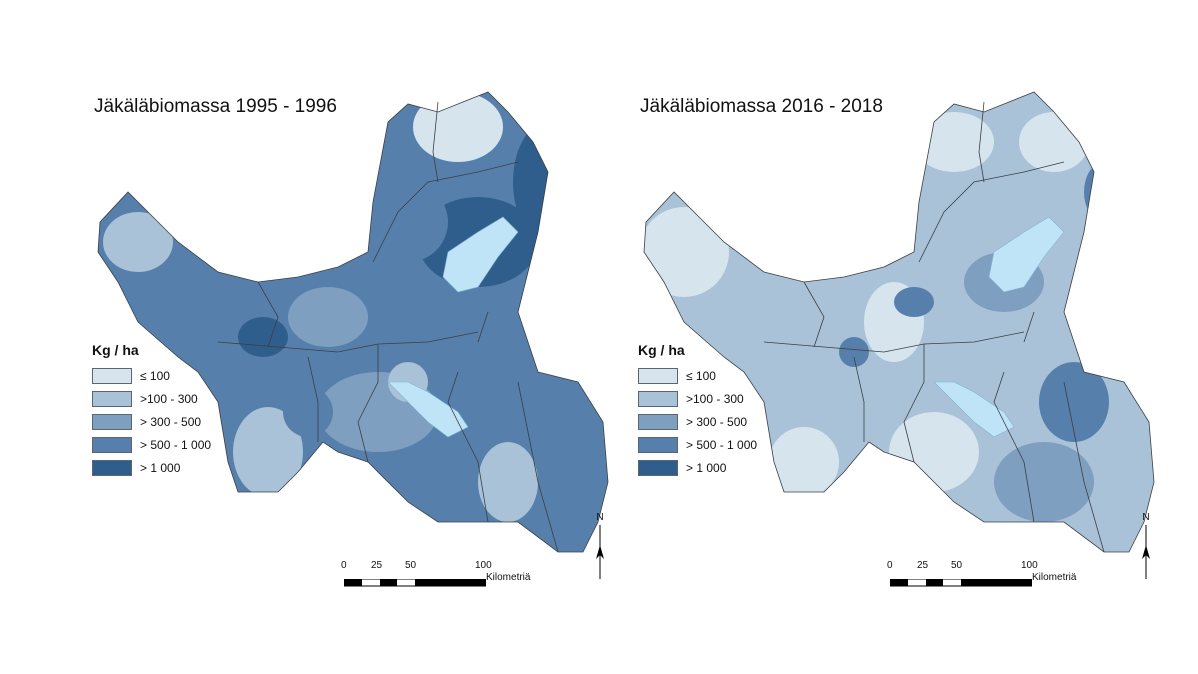 The width and height of the screenshot is (1198, 674). What do you see at coordinates (215, 106) in the screenshot?
I see `map-title: Jäkäläbiomassa 1995 - 1996` at bounding box center [215, 106].